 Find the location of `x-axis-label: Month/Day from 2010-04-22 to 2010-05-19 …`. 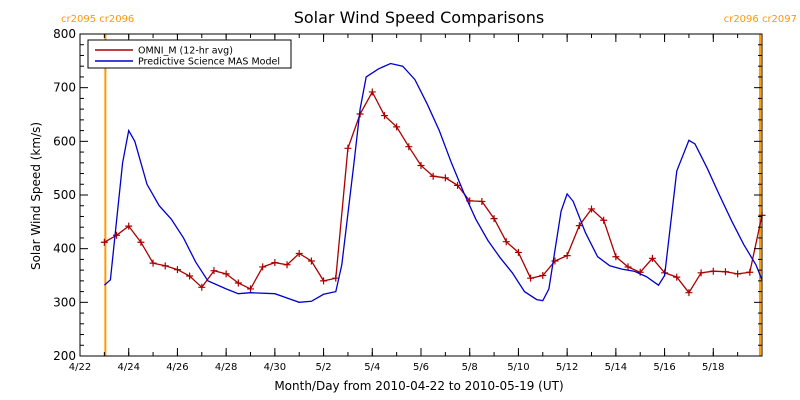

x-axis-label: Month/Day from 2010-04-22 to 2010-05-19 … is located at coordinates (418, 386).